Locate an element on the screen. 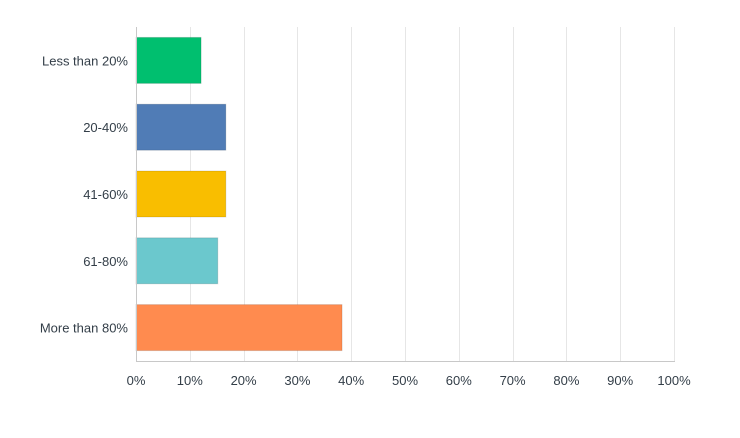 The width and height of the screenshot is (740, 438). category-label: 41-60% is located at coordinates (105, 194).